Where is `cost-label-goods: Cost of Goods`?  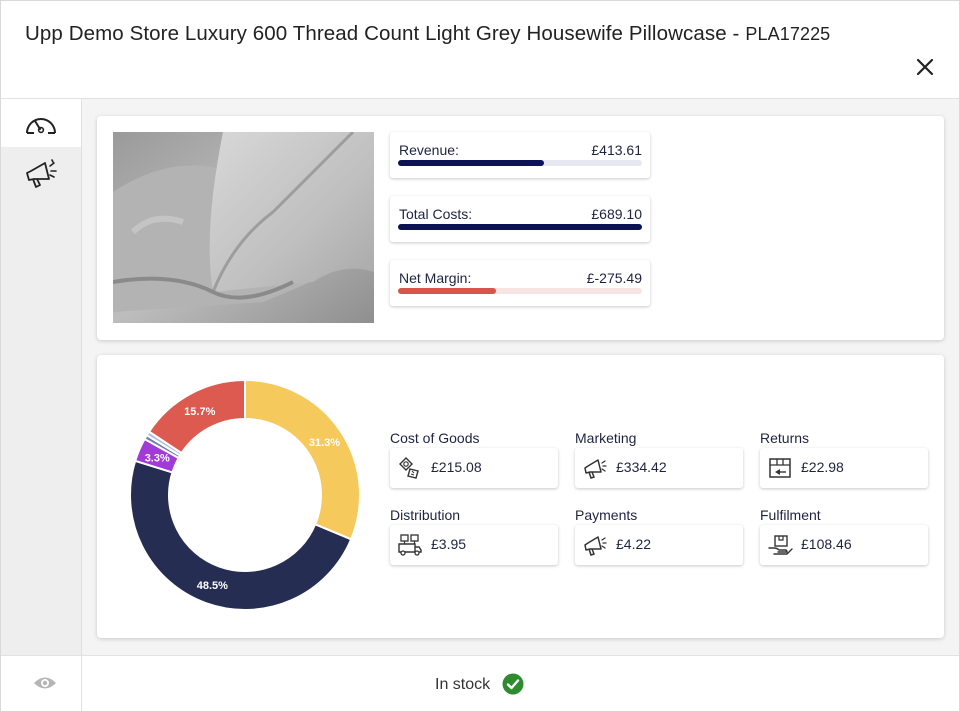 cost-label-goods: Cost of Goods is located at coordinates (435, 438).